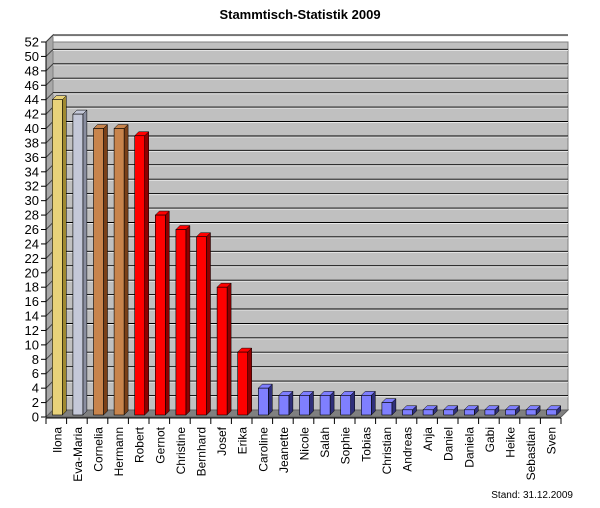 Image resolution: width=600 pixels, height=508 pixels. I want to click on y-tick-label: 22, so click(32, 258).